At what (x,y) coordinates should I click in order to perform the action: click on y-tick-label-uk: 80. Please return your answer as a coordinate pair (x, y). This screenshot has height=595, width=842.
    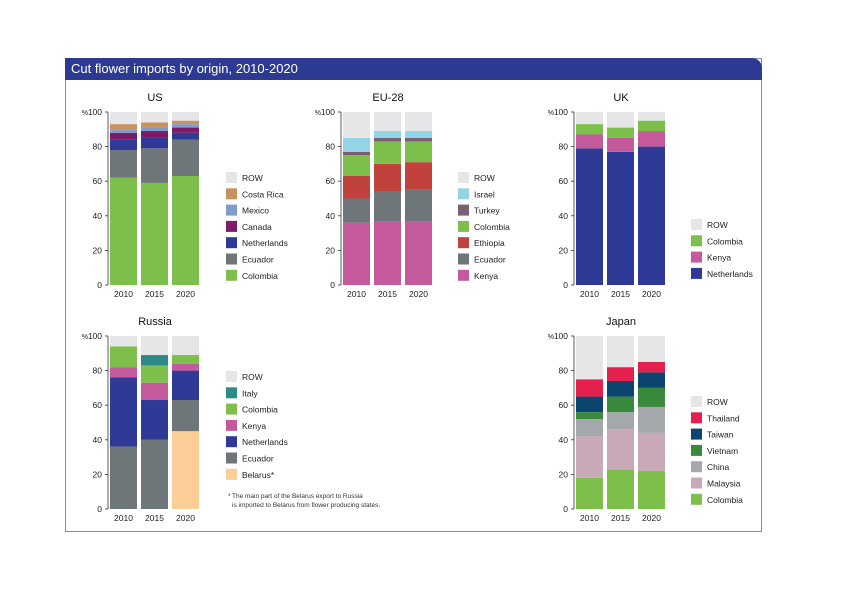
    Looking at the image, I should click on (564, 147).